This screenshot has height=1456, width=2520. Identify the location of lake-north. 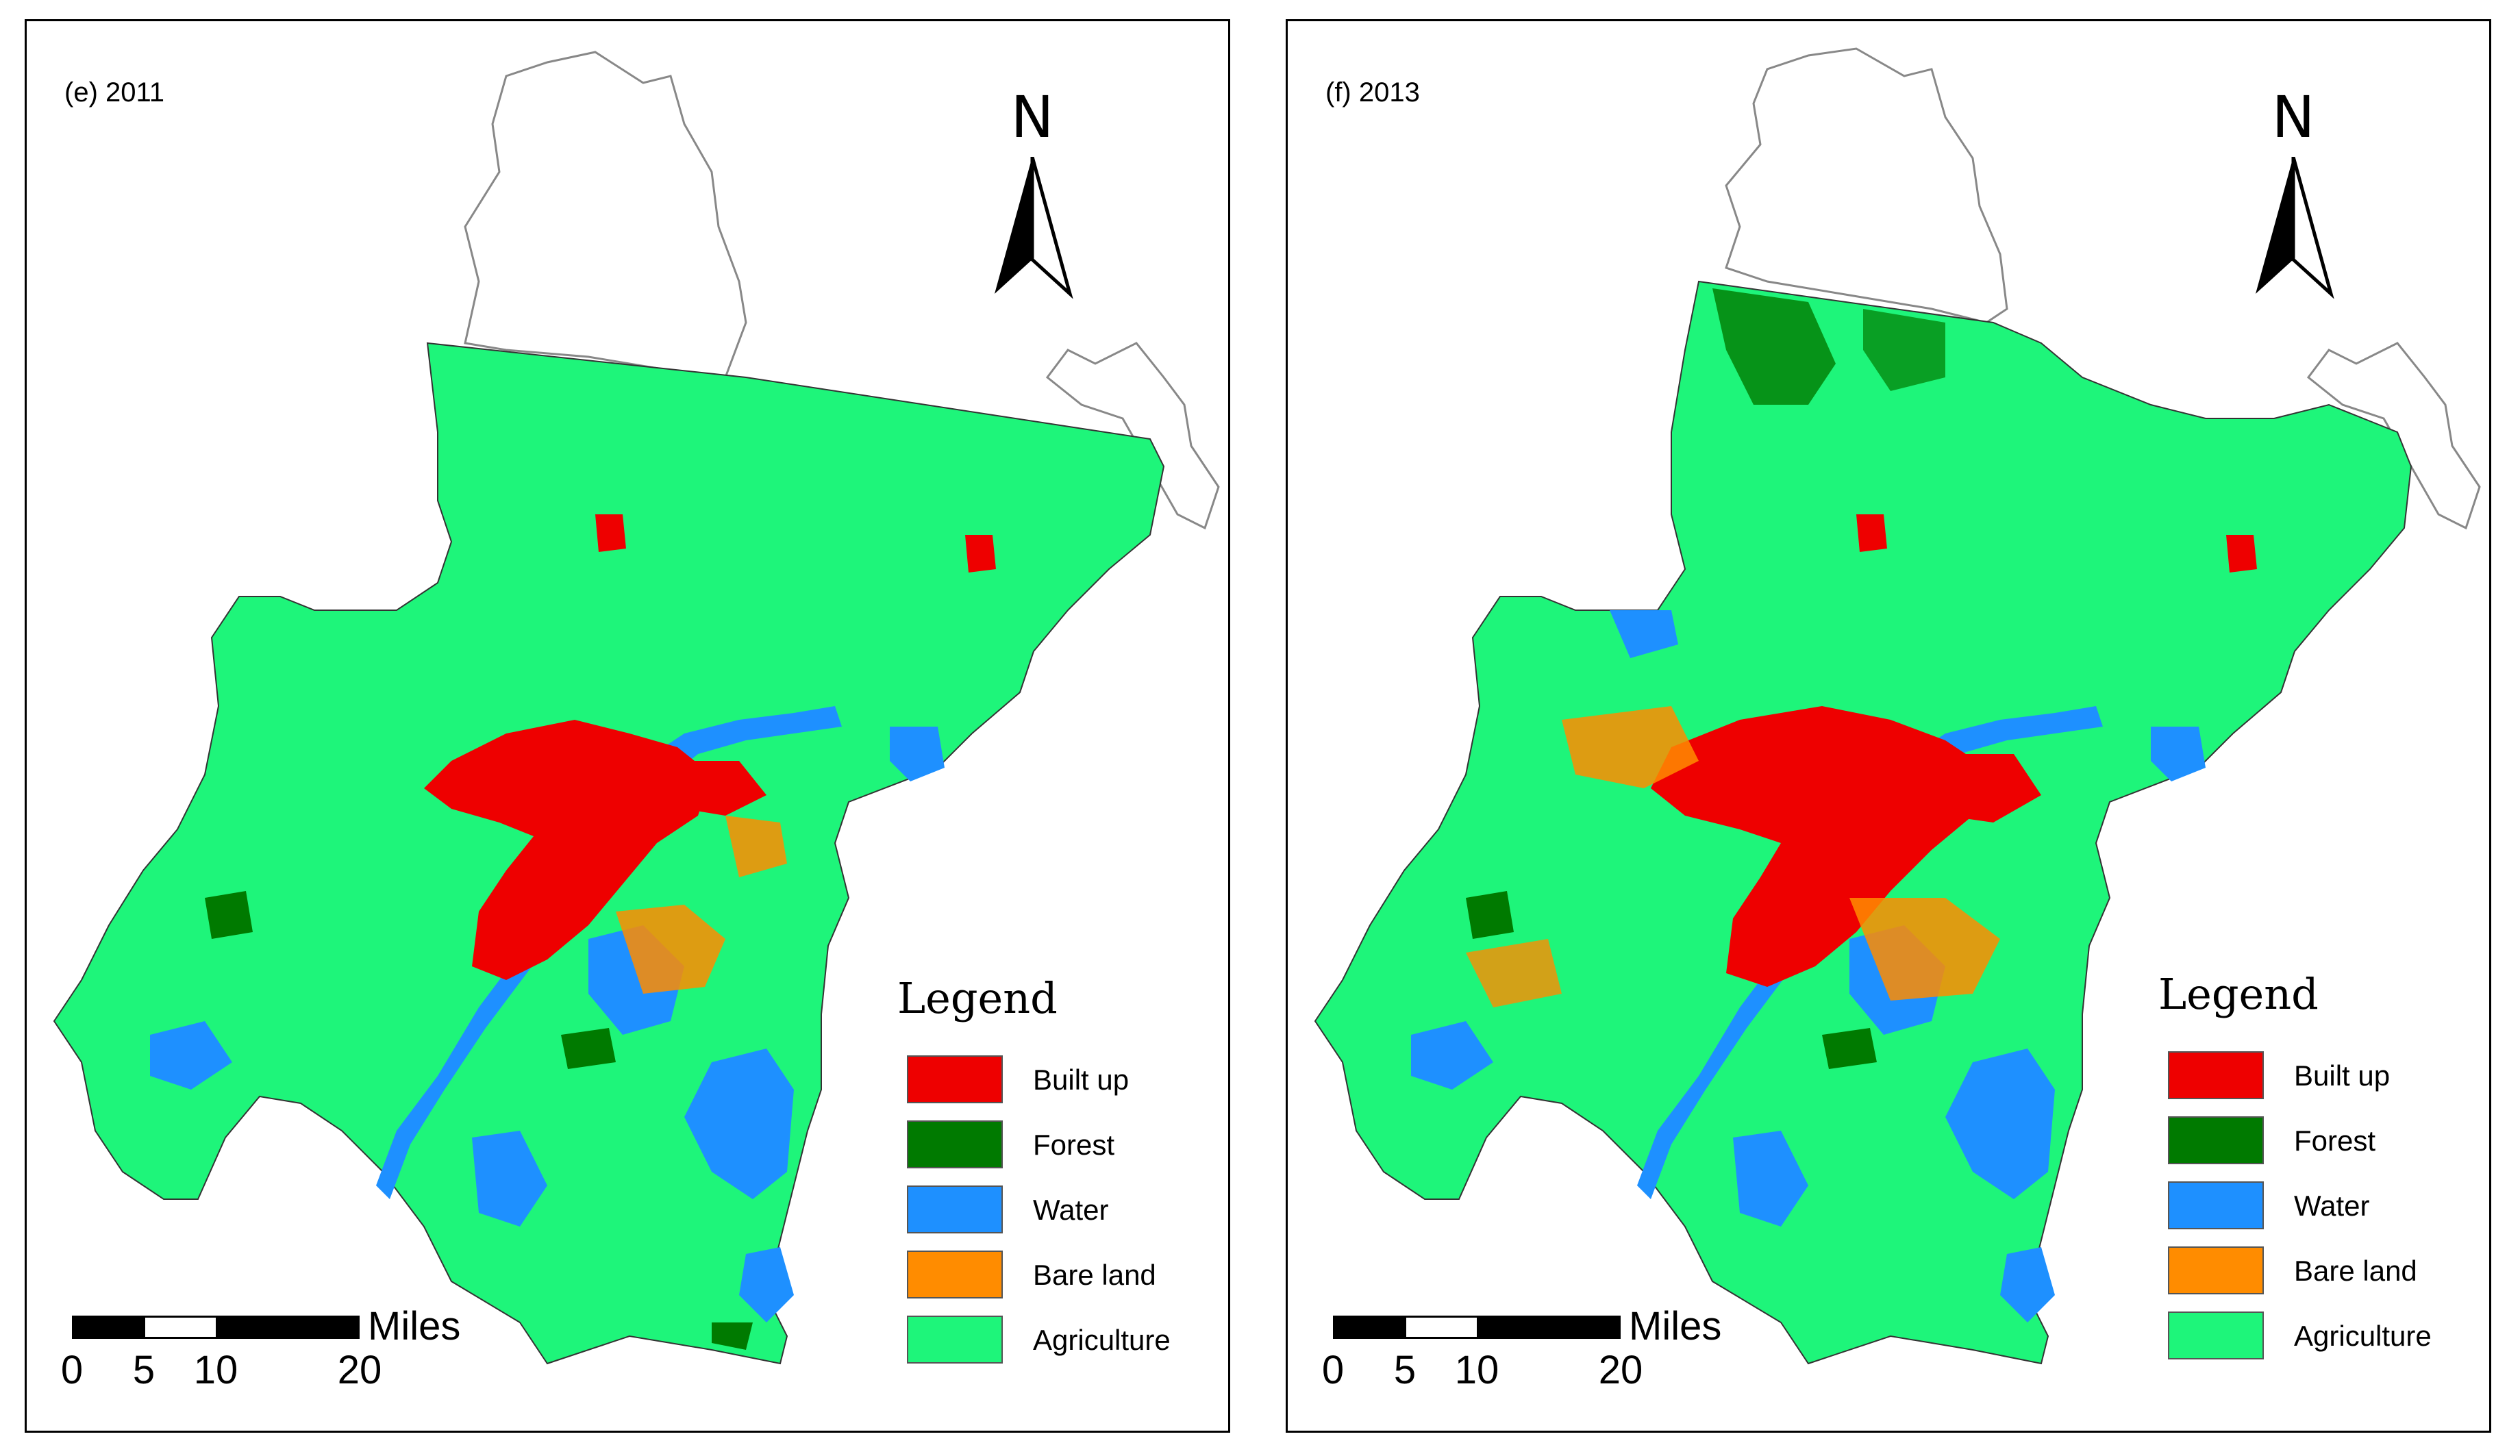
(1644, 634).